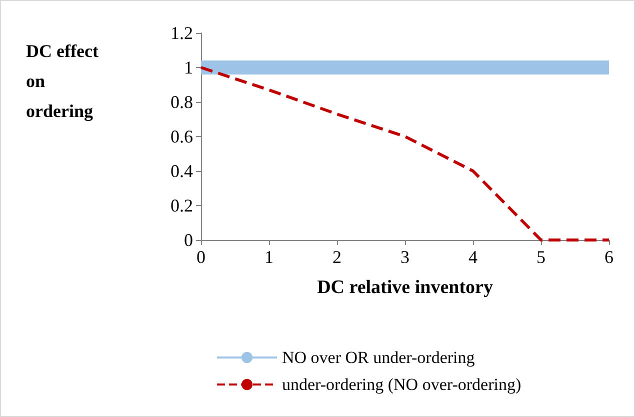 The width and height of the screenshot is (635, 417). I want to click on x-tick-label: 2, so click(337, 257).